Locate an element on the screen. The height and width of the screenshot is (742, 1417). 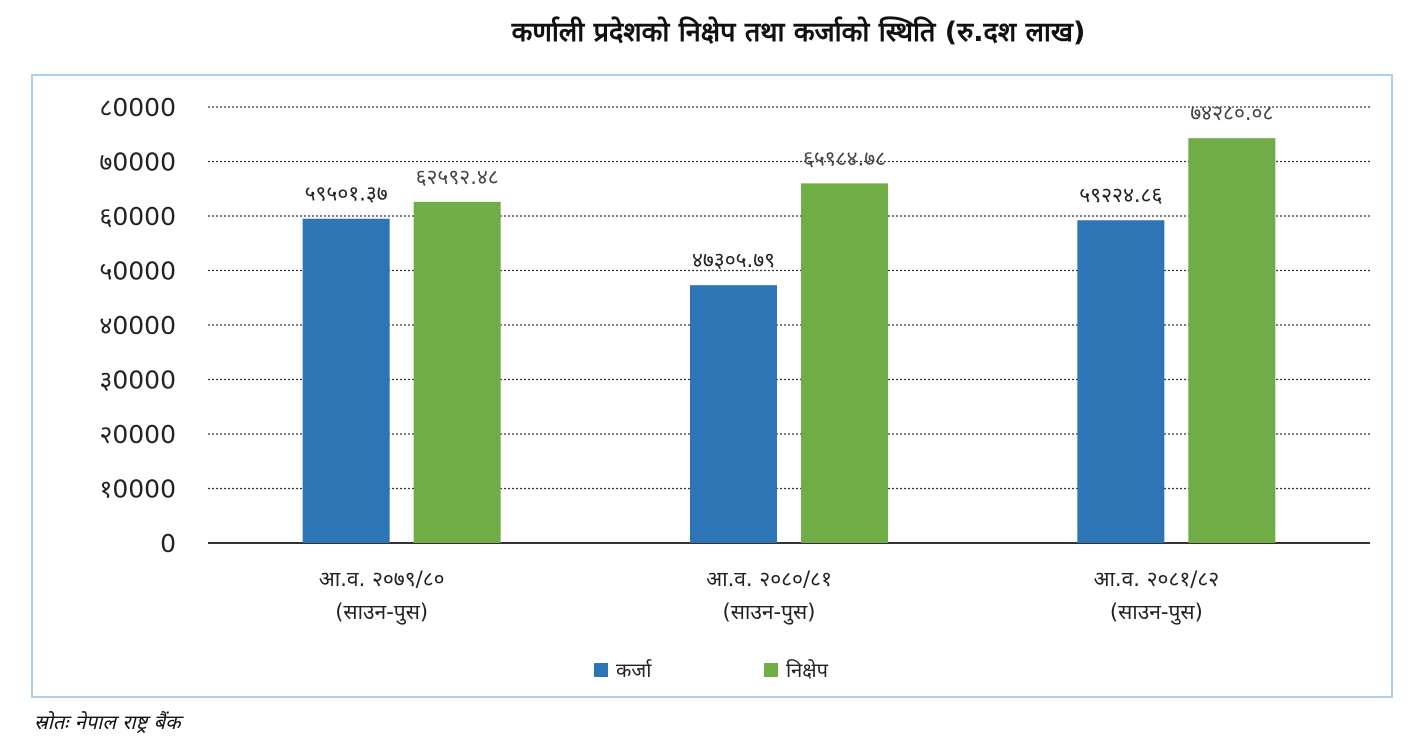
x-tick-label: आ.व. २०८०/८१ is located at coordinates (769, 579).